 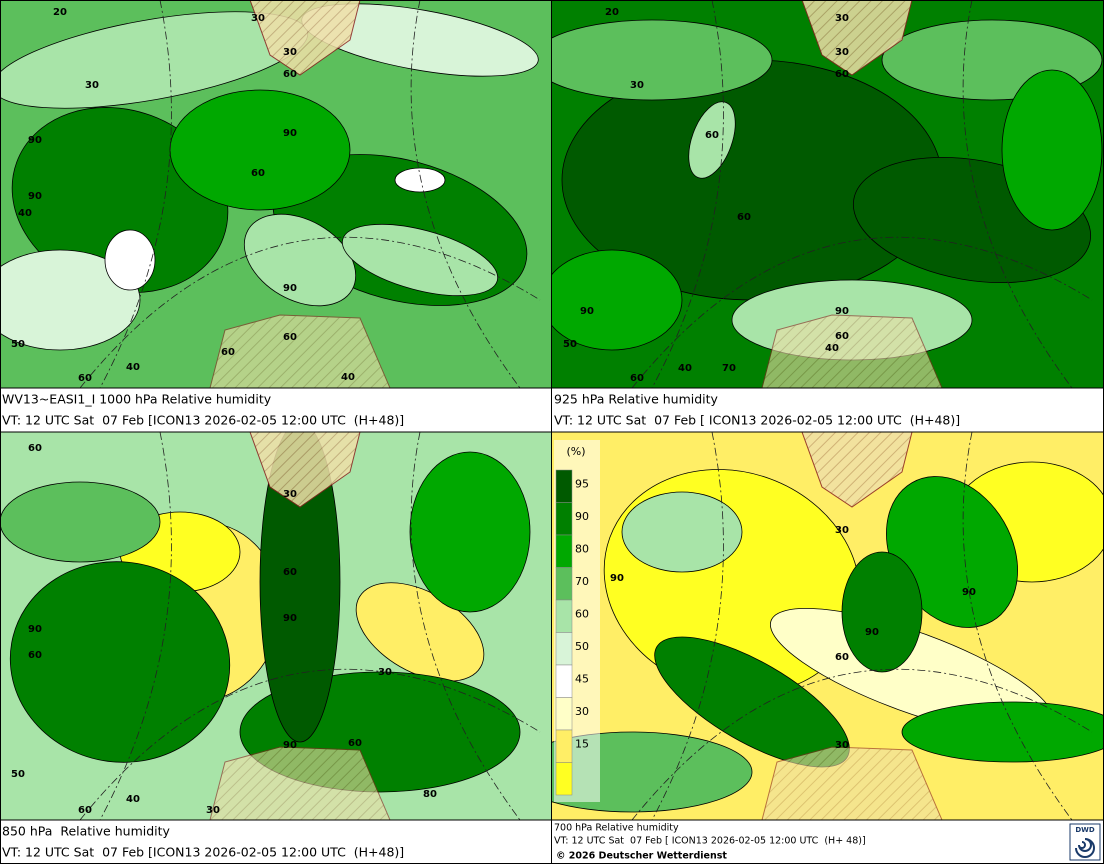 What do you see at coordinates (582, 581) in the screenshot?
I see `legend-tick-label: 70` at bounding box center [582, 581].